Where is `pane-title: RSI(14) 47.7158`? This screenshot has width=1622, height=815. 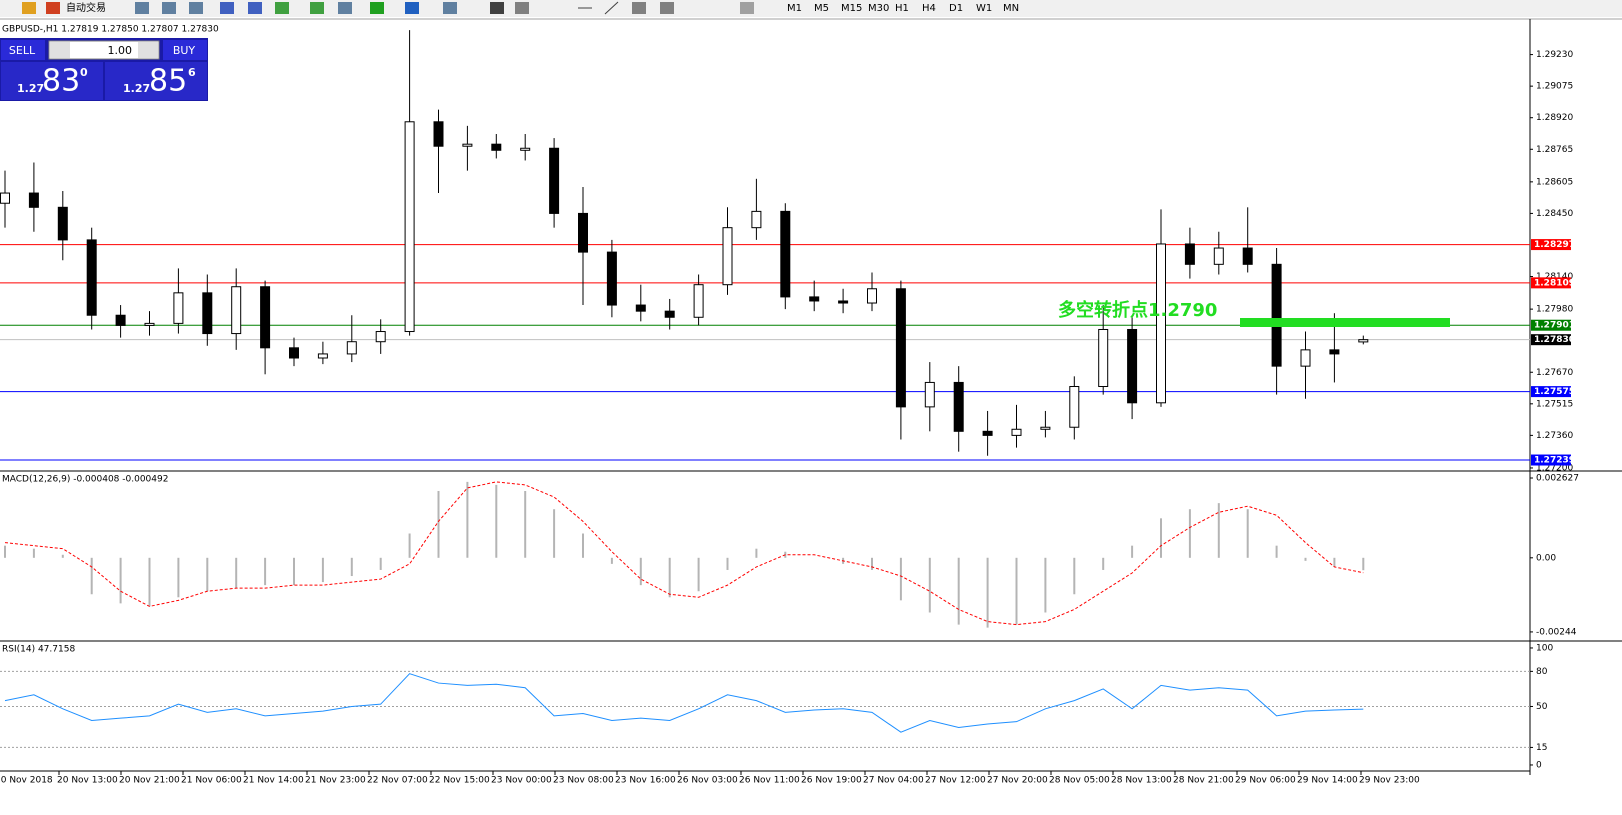
pane-title: RSI(14) 47.7158 is located at coordinates (38, 650).